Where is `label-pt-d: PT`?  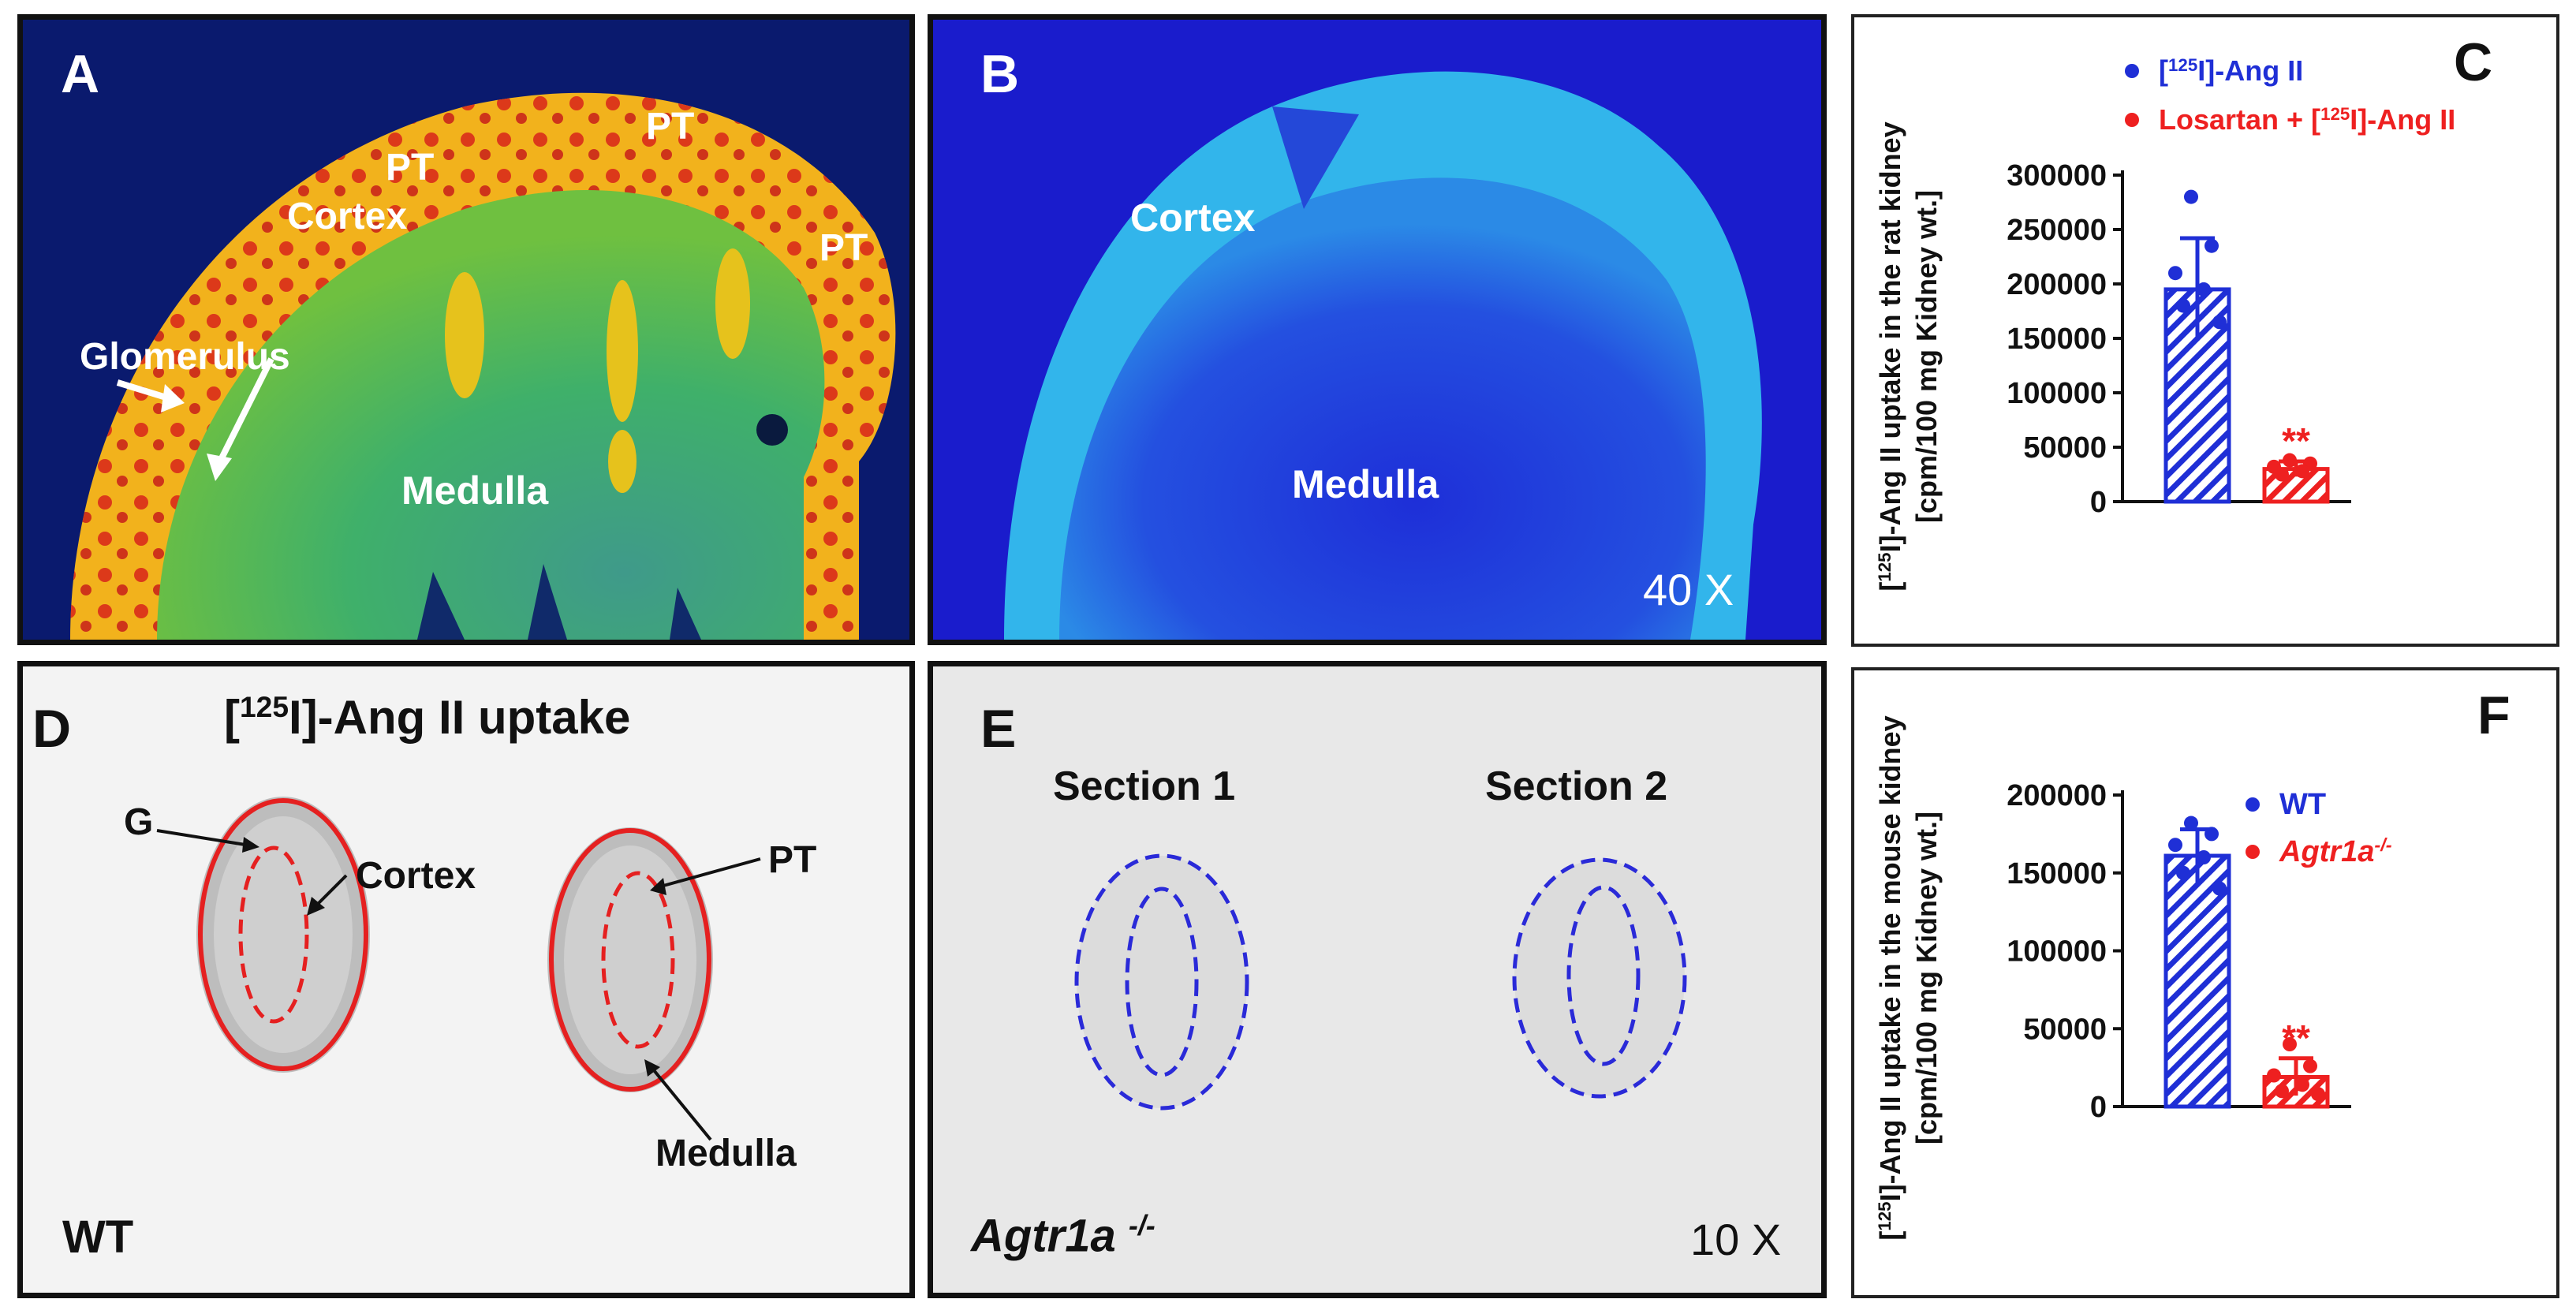 label-pt-d: PT is located at coordinates (792, 860).